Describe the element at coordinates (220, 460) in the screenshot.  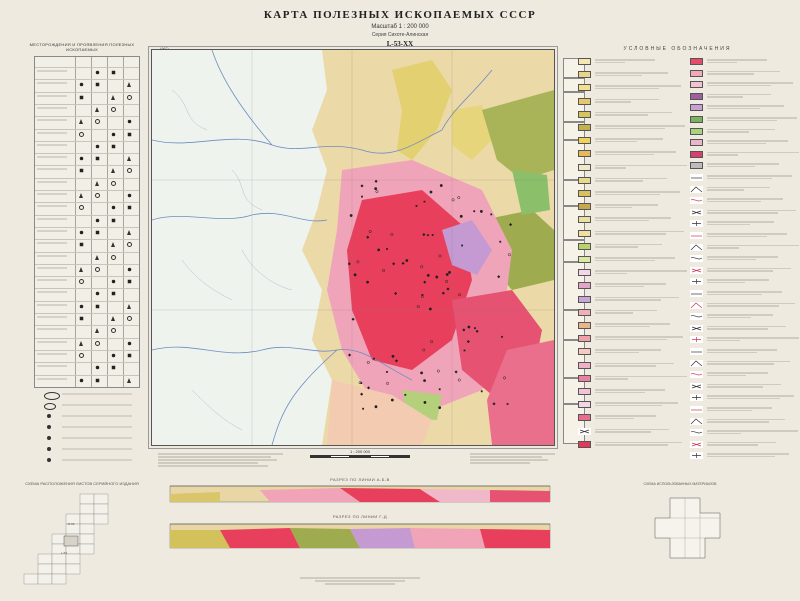
I see `footnote-left` at that location.